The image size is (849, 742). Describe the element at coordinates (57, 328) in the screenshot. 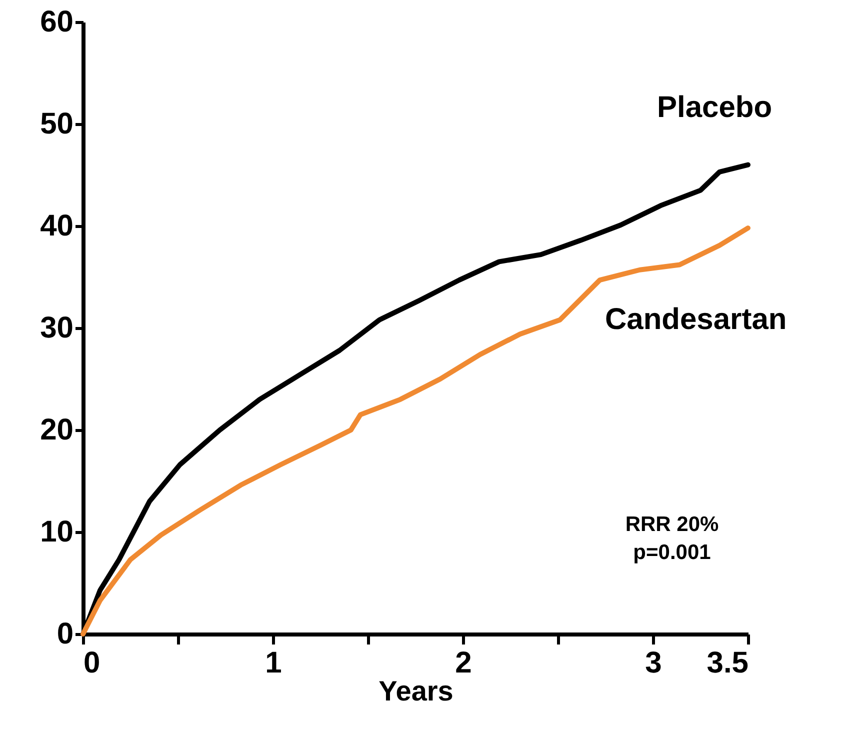

I see `y-tick-label: 30` at that location.